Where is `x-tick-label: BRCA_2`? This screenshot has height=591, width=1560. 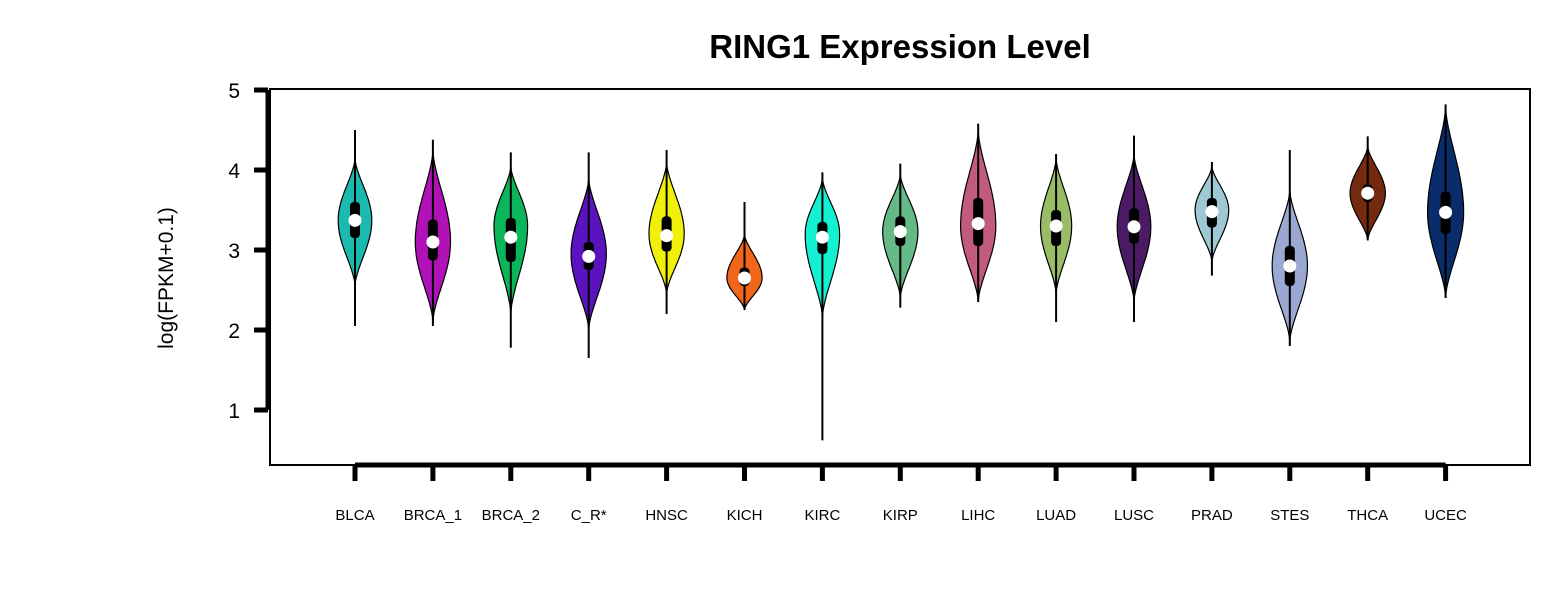
x-tick-label: BRCA_2 is located at coordinates (511, 515).